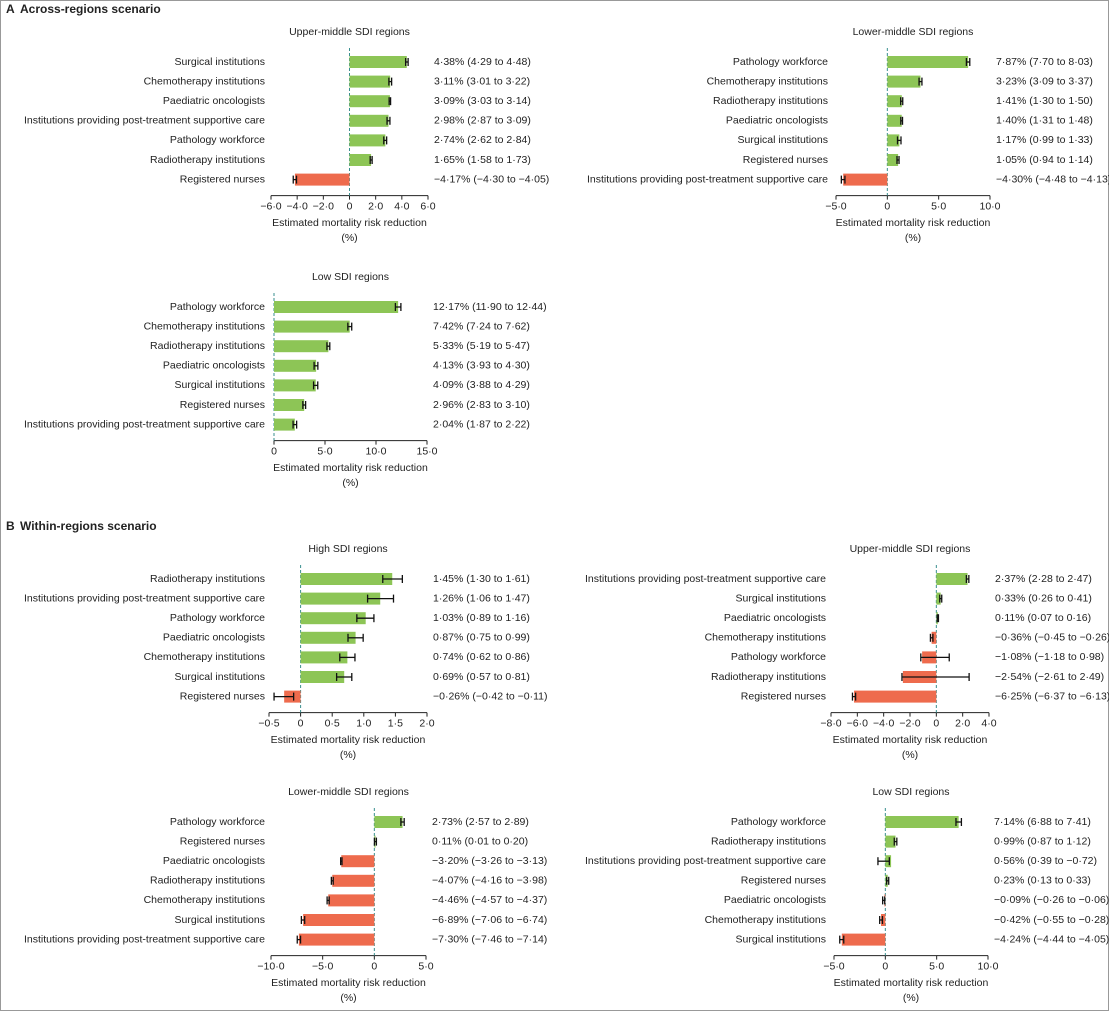  What do you see at coordinates (1042, 881) in the screenshot?
I see `value-label: 0·23% (0·13 to 0·33)` at bounding box center [1042, 881].